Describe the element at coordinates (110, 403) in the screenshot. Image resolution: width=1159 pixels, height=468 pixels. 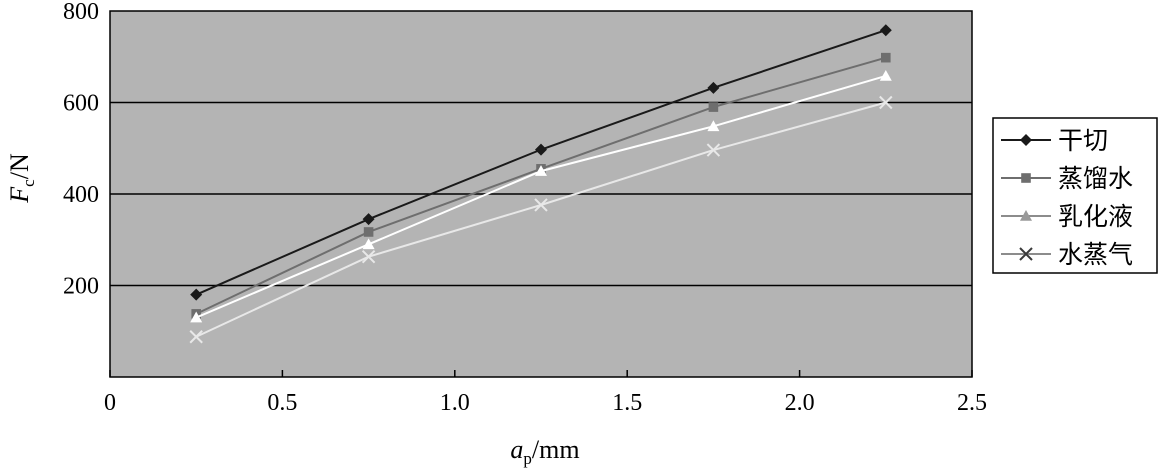
I see `x-tick-label: 0` at that location.